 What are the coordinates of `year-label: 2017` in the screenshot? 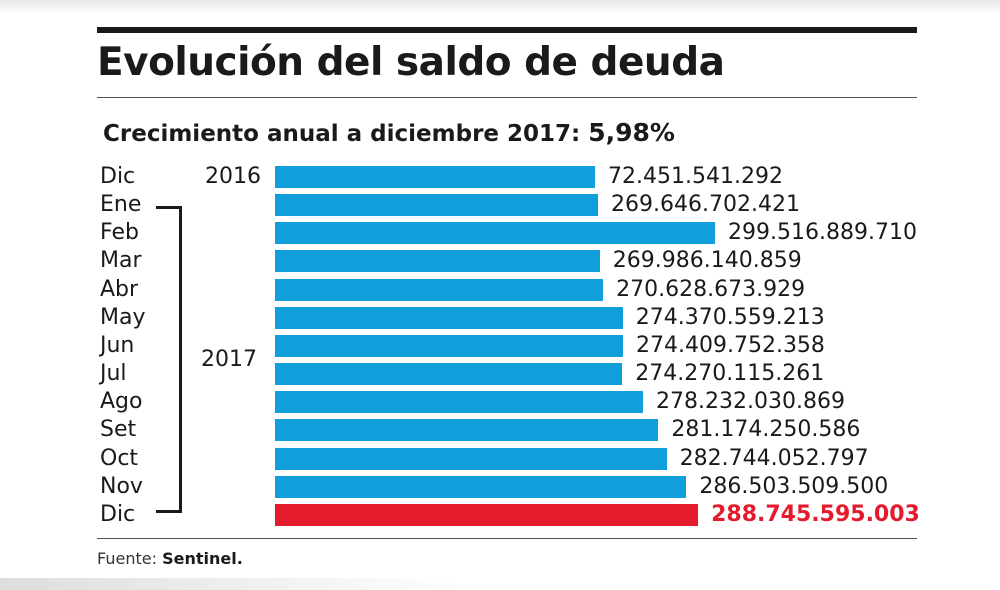 It's located at (229, 359).